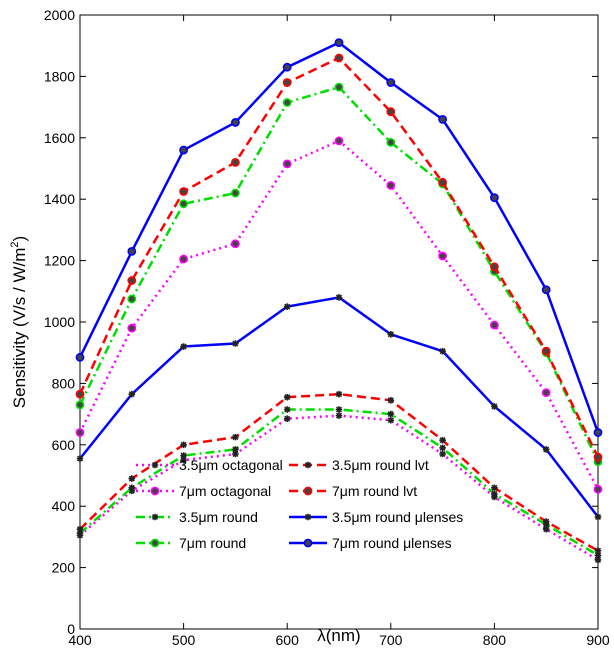  I want to click on legend-entry: 7μm round, so click(191, 543).